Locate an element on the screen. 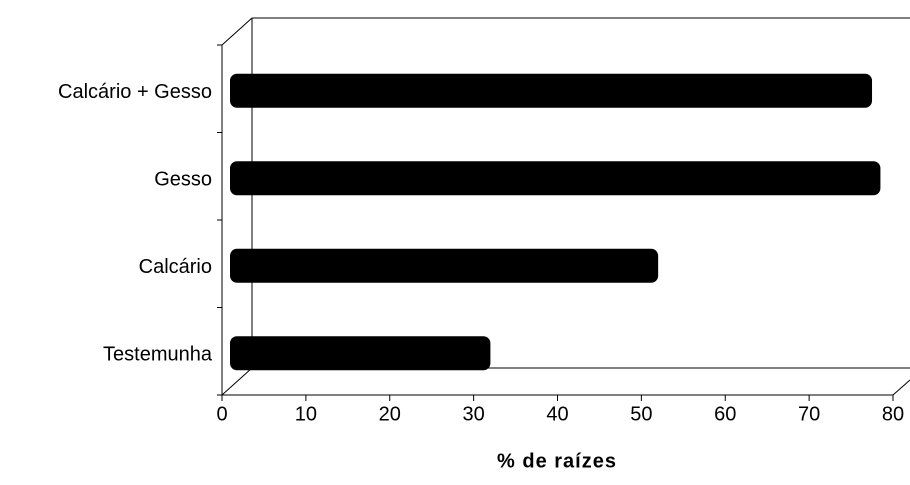  x-tick-label: 50 is located at coordinates (641, 414).